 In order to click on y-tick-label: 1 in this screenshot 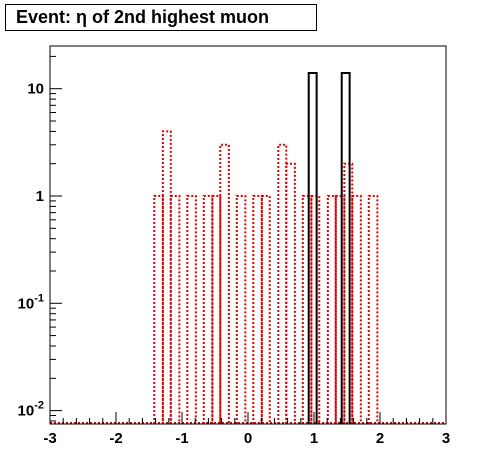, I will do `click(40, 196)`.